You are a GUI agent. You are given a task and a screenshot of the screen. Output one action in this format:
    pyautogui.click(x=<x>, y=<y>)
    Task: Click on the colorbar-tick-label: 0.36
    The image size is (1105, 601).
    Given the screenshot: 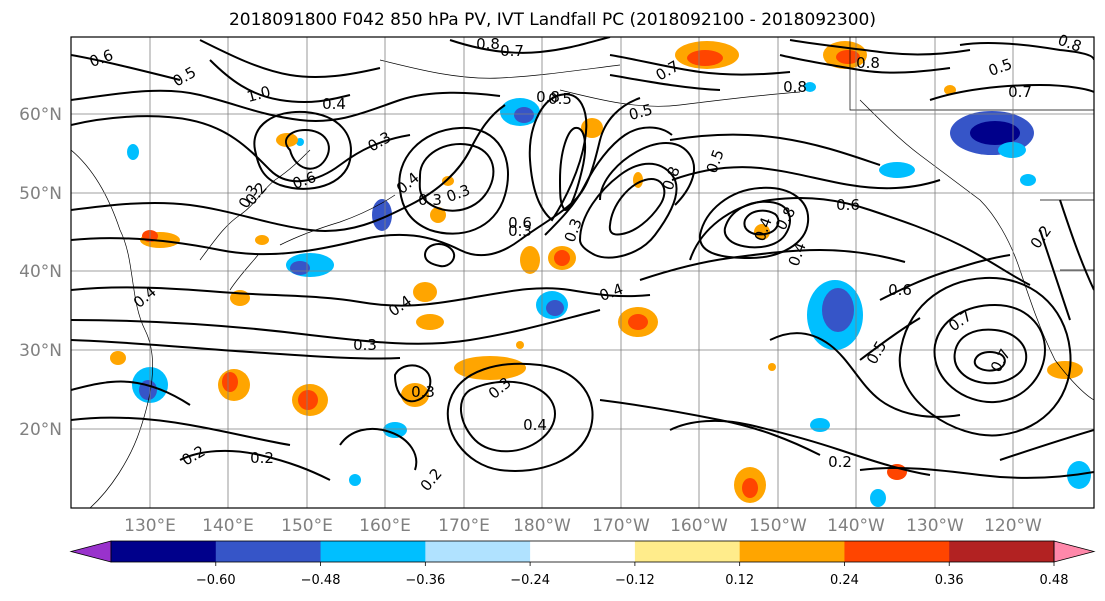 What is the action you would take?
    pyautogui.click(x=949, y=580)
    